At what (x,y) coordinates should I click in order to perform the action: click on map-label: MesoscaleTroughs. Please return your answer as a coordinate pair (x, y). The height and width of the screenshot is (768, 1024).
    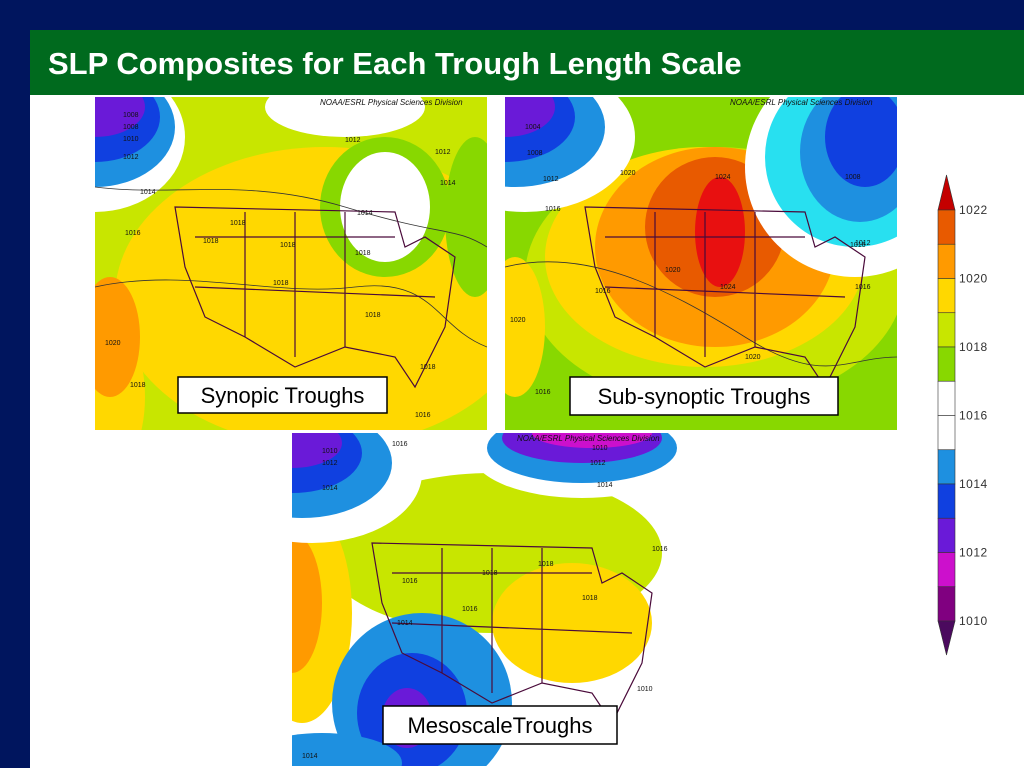
    Looking at the image, I should click on (499, 725).